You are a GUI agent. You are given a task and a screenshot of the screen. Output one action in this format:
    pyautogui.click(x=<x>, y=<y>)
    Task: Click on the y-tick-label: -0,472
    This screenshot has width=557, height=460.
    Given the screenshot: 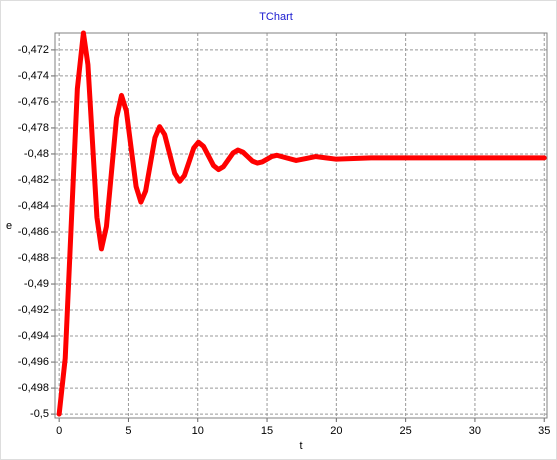 What is the action you would take?
    pyautogui.click(x=33, y=50)
    